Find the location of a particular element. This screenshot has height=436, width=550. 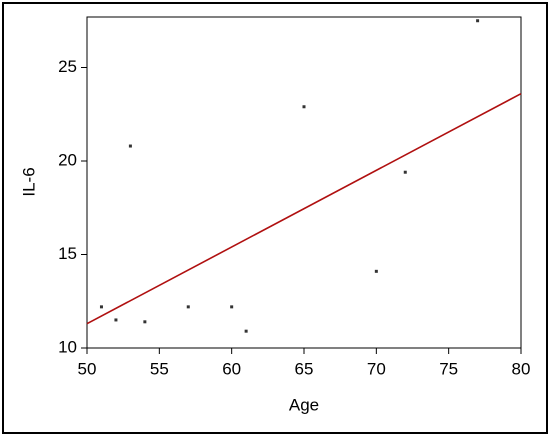

y-tick-label: 20 is located at coordinates (67, 159).